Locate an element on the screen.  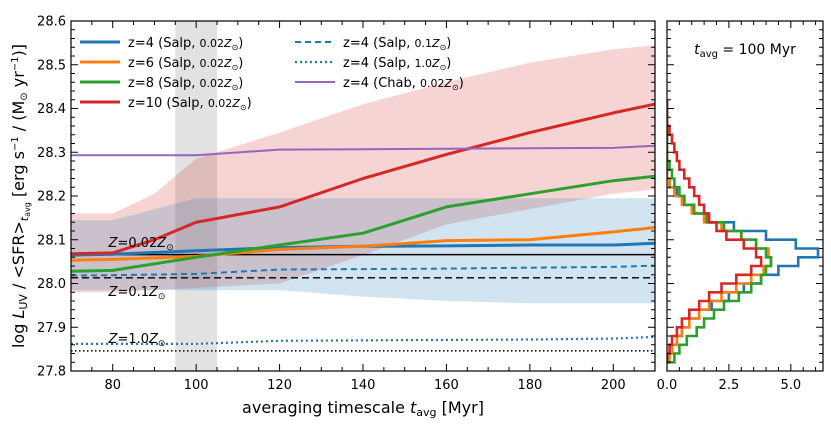
reference-label-2: Z=1.0Z⊙ is located at coordinates (137, 340).